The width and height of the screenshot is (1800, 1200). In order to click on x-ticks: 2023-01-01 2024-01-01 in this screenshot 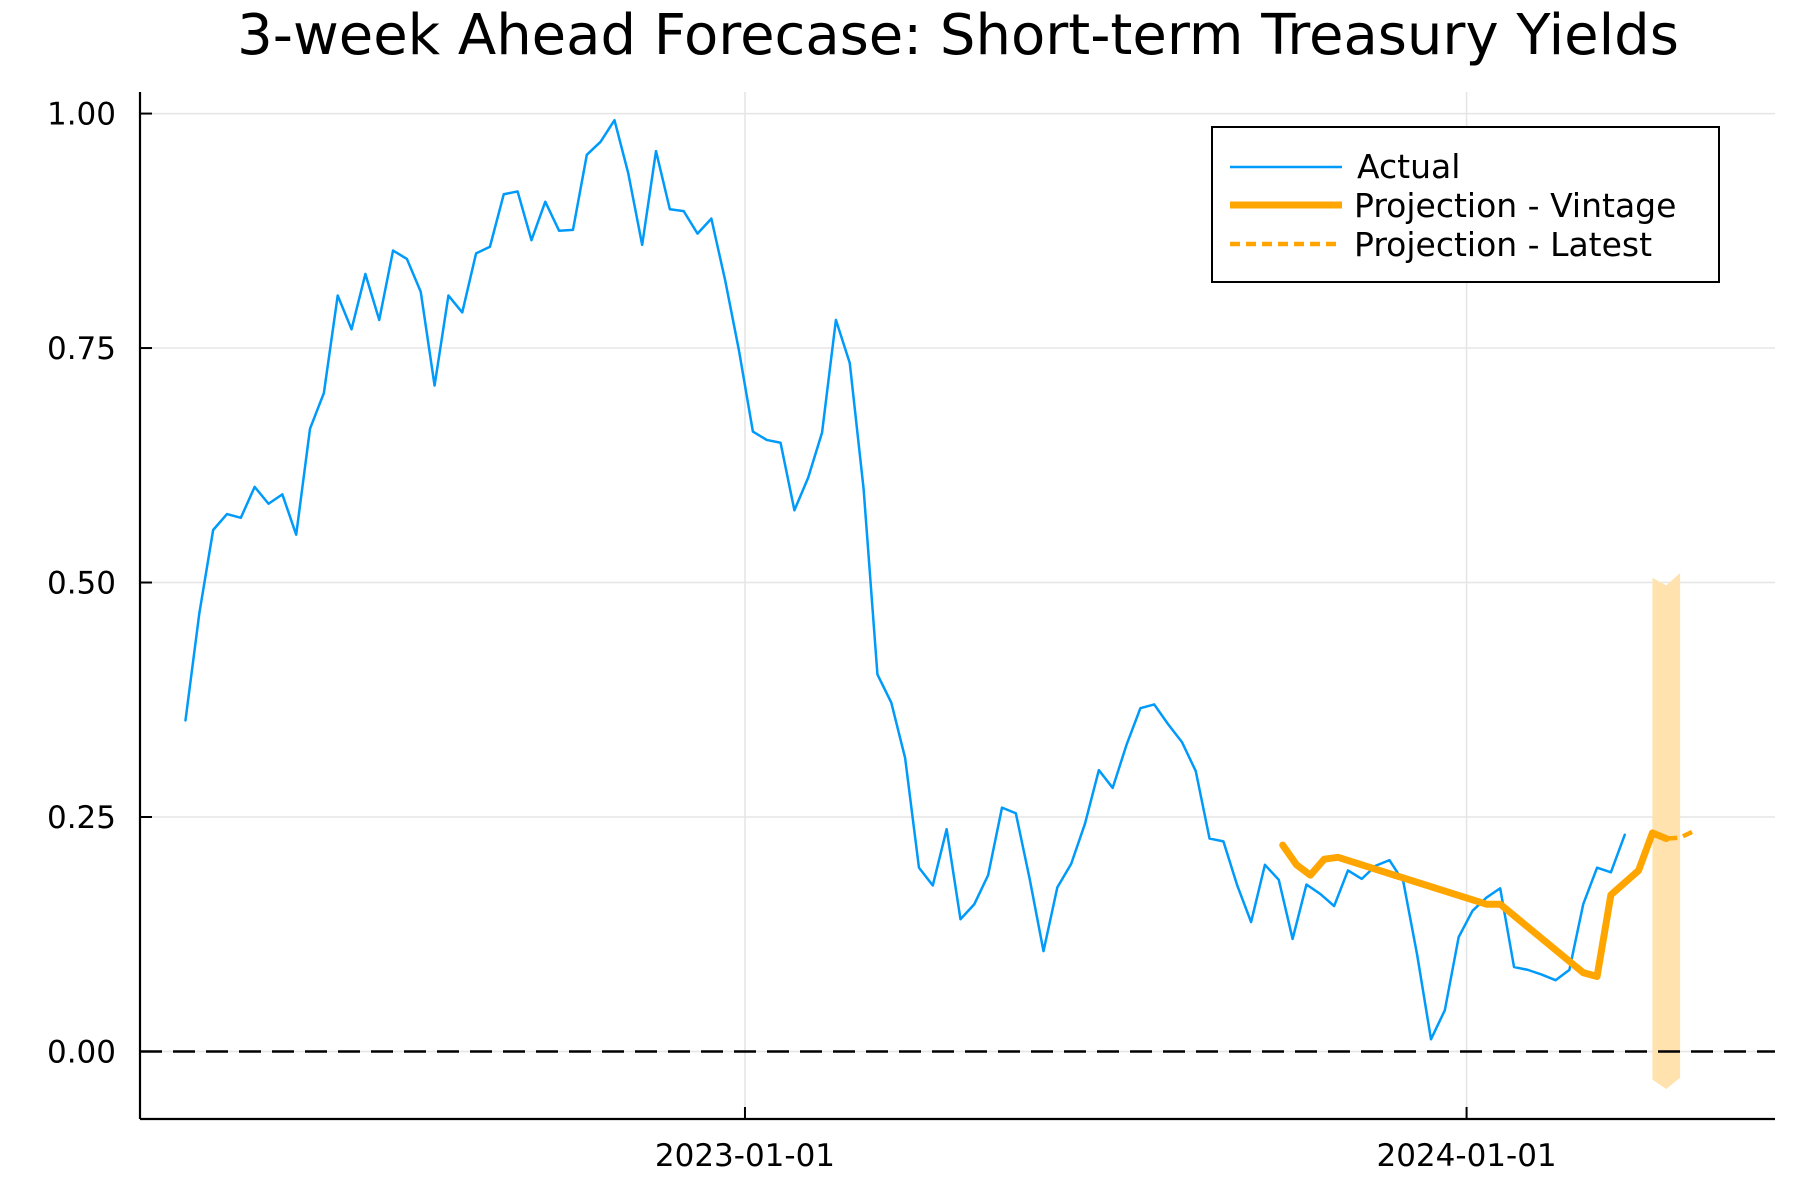, I will do `click(1106, 1140)`.